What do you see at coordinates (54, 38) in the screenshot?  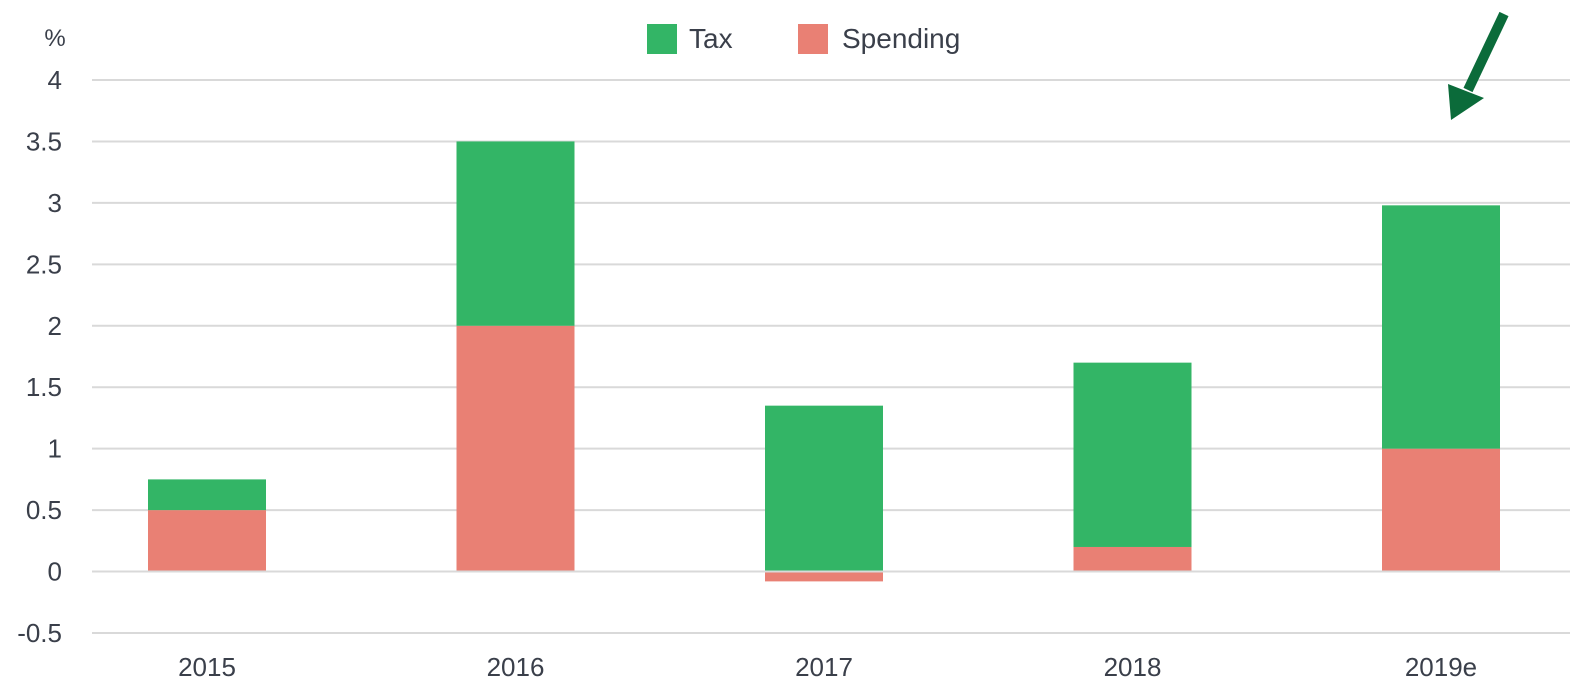 I see `y-axis-unit-label: %` at bounding box center [54, 38].